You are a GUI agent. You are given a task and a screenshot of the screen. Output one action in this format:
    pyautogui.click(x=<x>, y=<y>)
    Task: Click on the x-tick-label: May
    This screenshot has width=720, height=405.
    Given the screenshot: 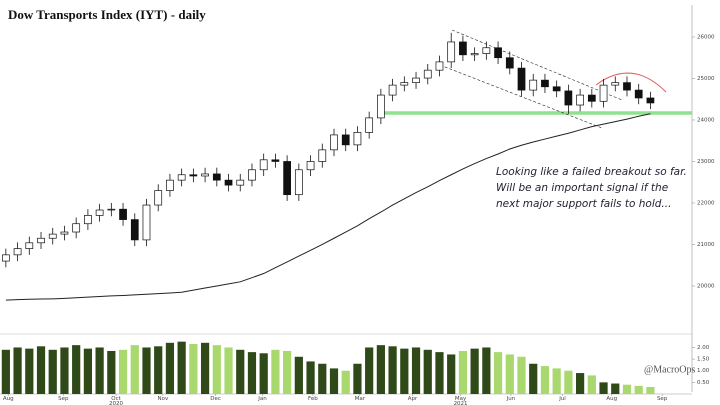 What is the action you would take?
    pyautogui.click(x=461, y=399)
    